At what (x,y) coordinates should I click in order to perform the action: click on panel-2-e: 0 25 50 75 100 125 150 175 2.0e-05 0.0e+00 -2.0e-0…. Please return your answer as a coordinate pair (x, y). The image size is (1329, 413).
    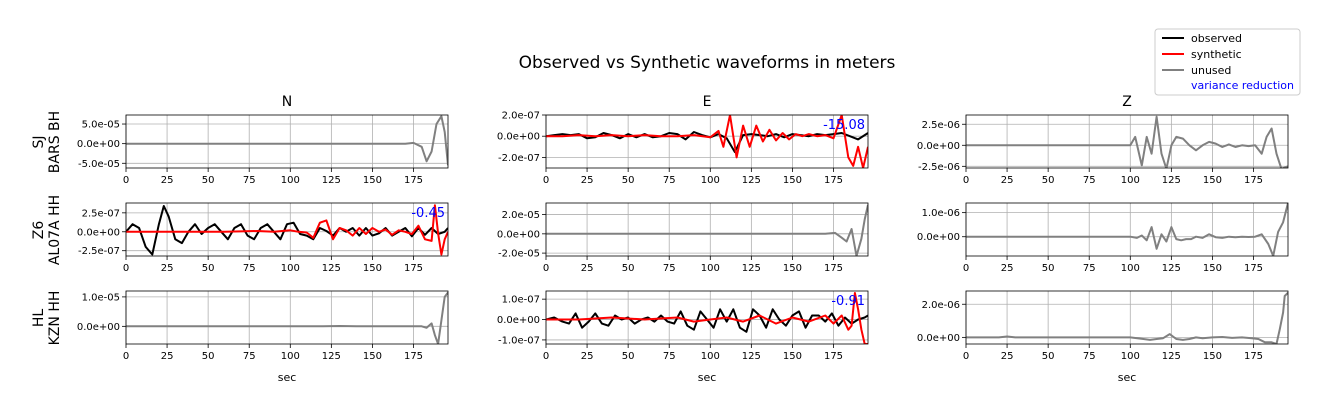
    Looking at the image, I should click on (683, 238).